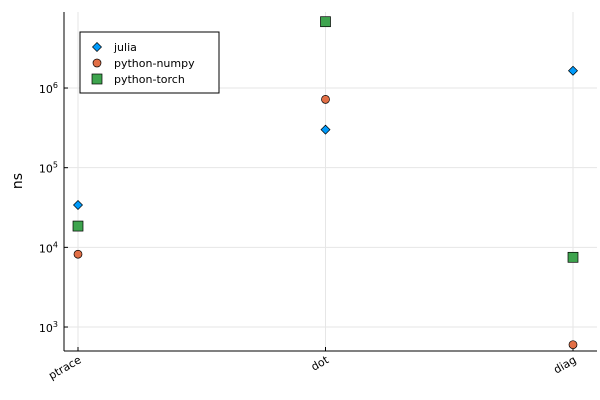  Describe the element at coordinates (320, 363) in the screenshot. I see `x-tick-label: dot` at that location.